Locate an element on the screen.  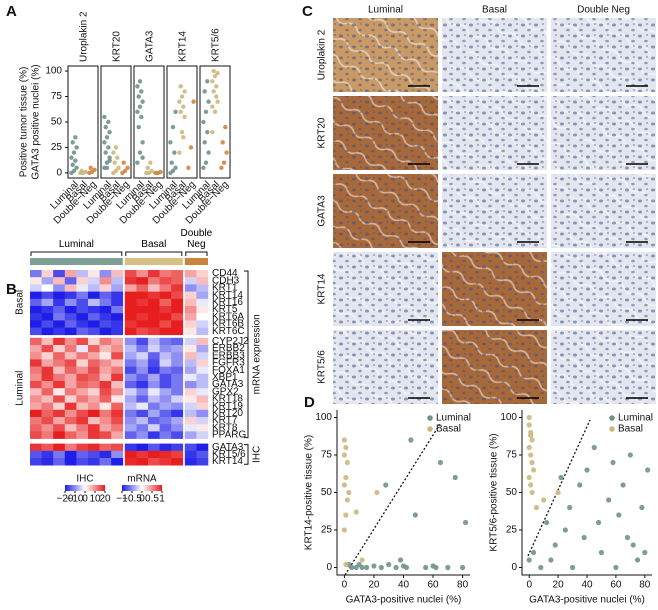
row-label: KRT20 is located at coordinates (227, 413).